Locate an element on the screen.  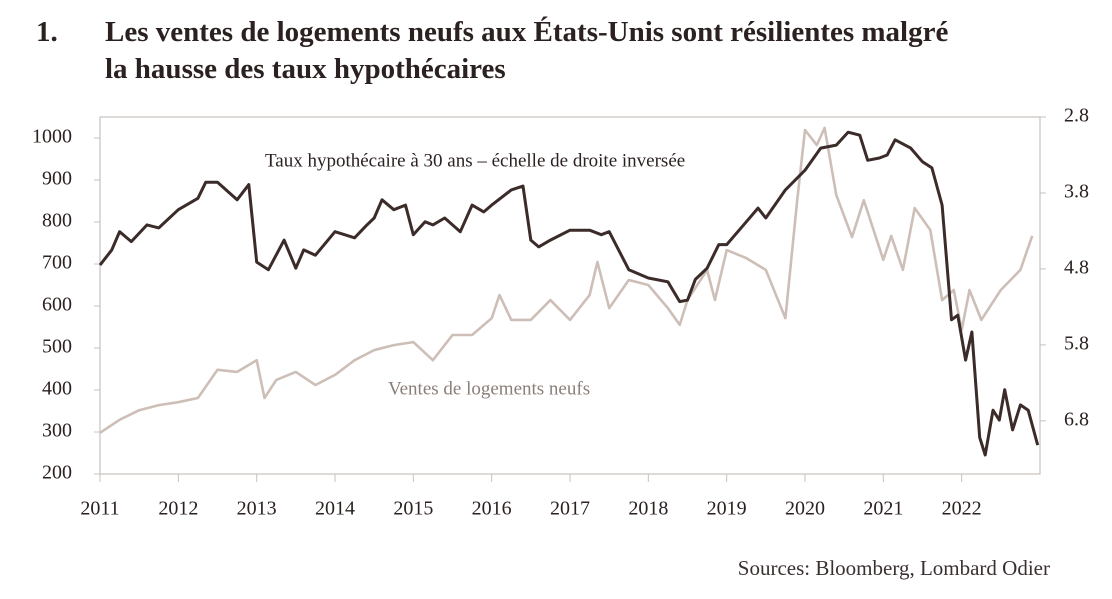
y-tick-label: 900 is located at coordinates (57, 179).